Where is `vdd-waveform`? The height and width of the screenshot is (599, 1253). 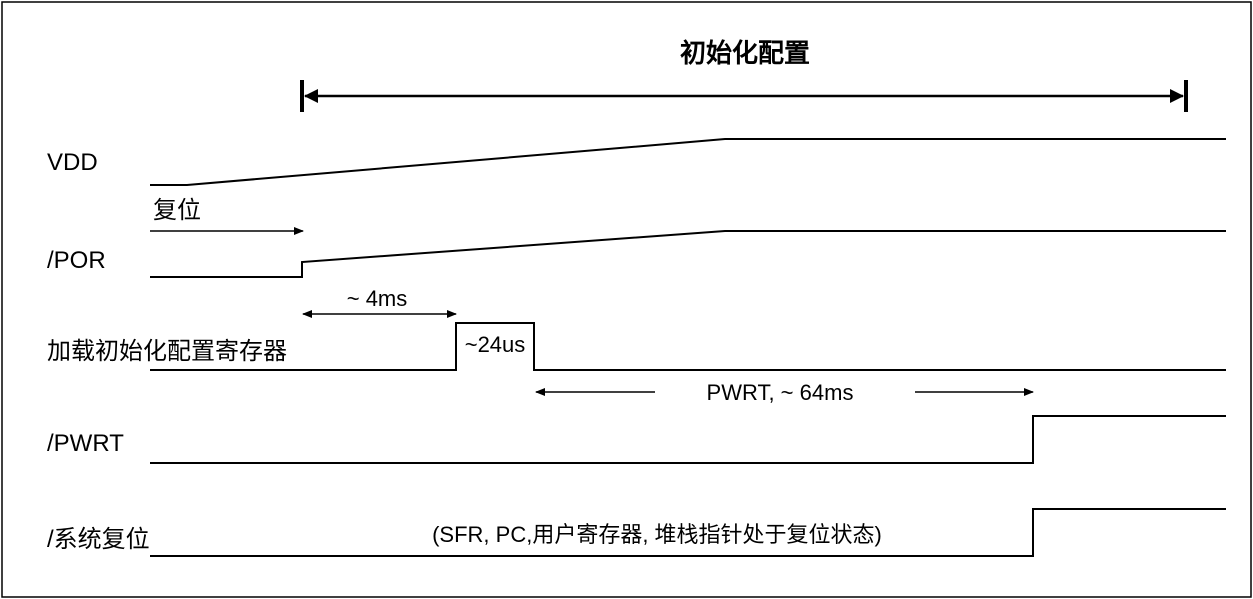 vdd-waveform is located at coordinates (688, 162).